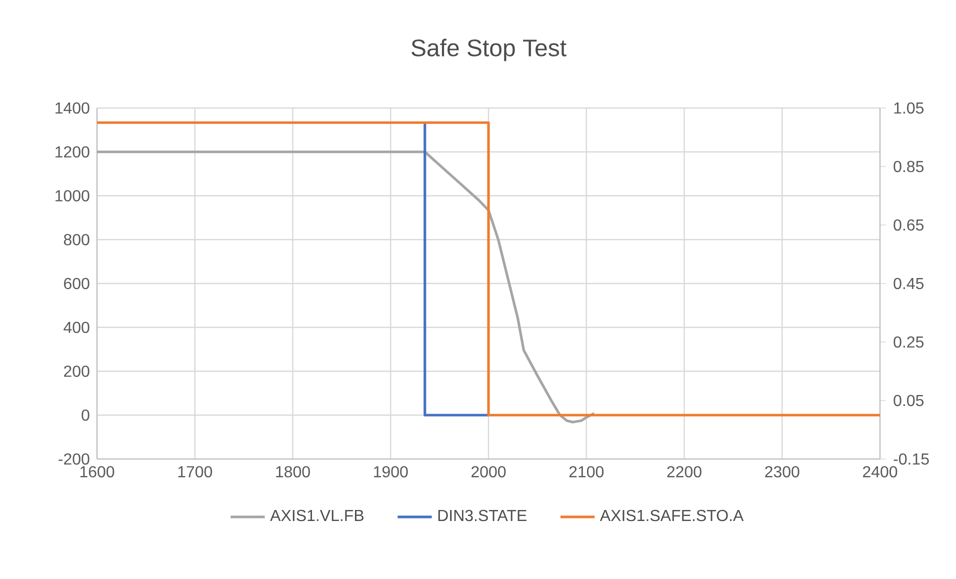  What do you see at coordinates (586, 472) in the screenshot?
I see `x-tick-label: 2100` at bounding box center [586, 472].